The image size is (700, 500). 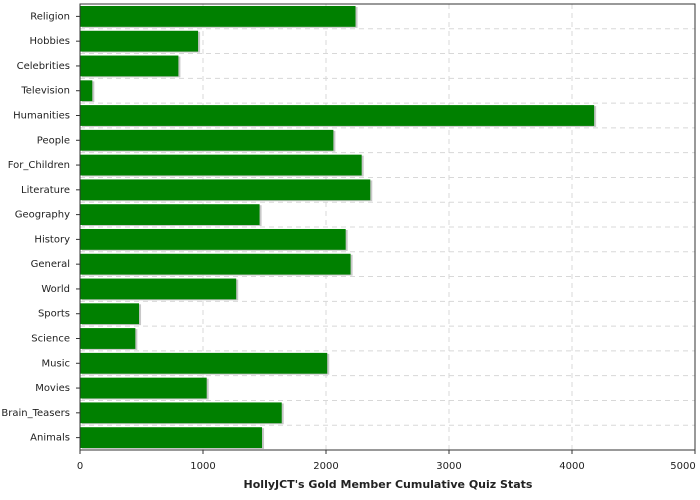 I want to click on y-tick-label: Religion, so click(x=50, y=16).